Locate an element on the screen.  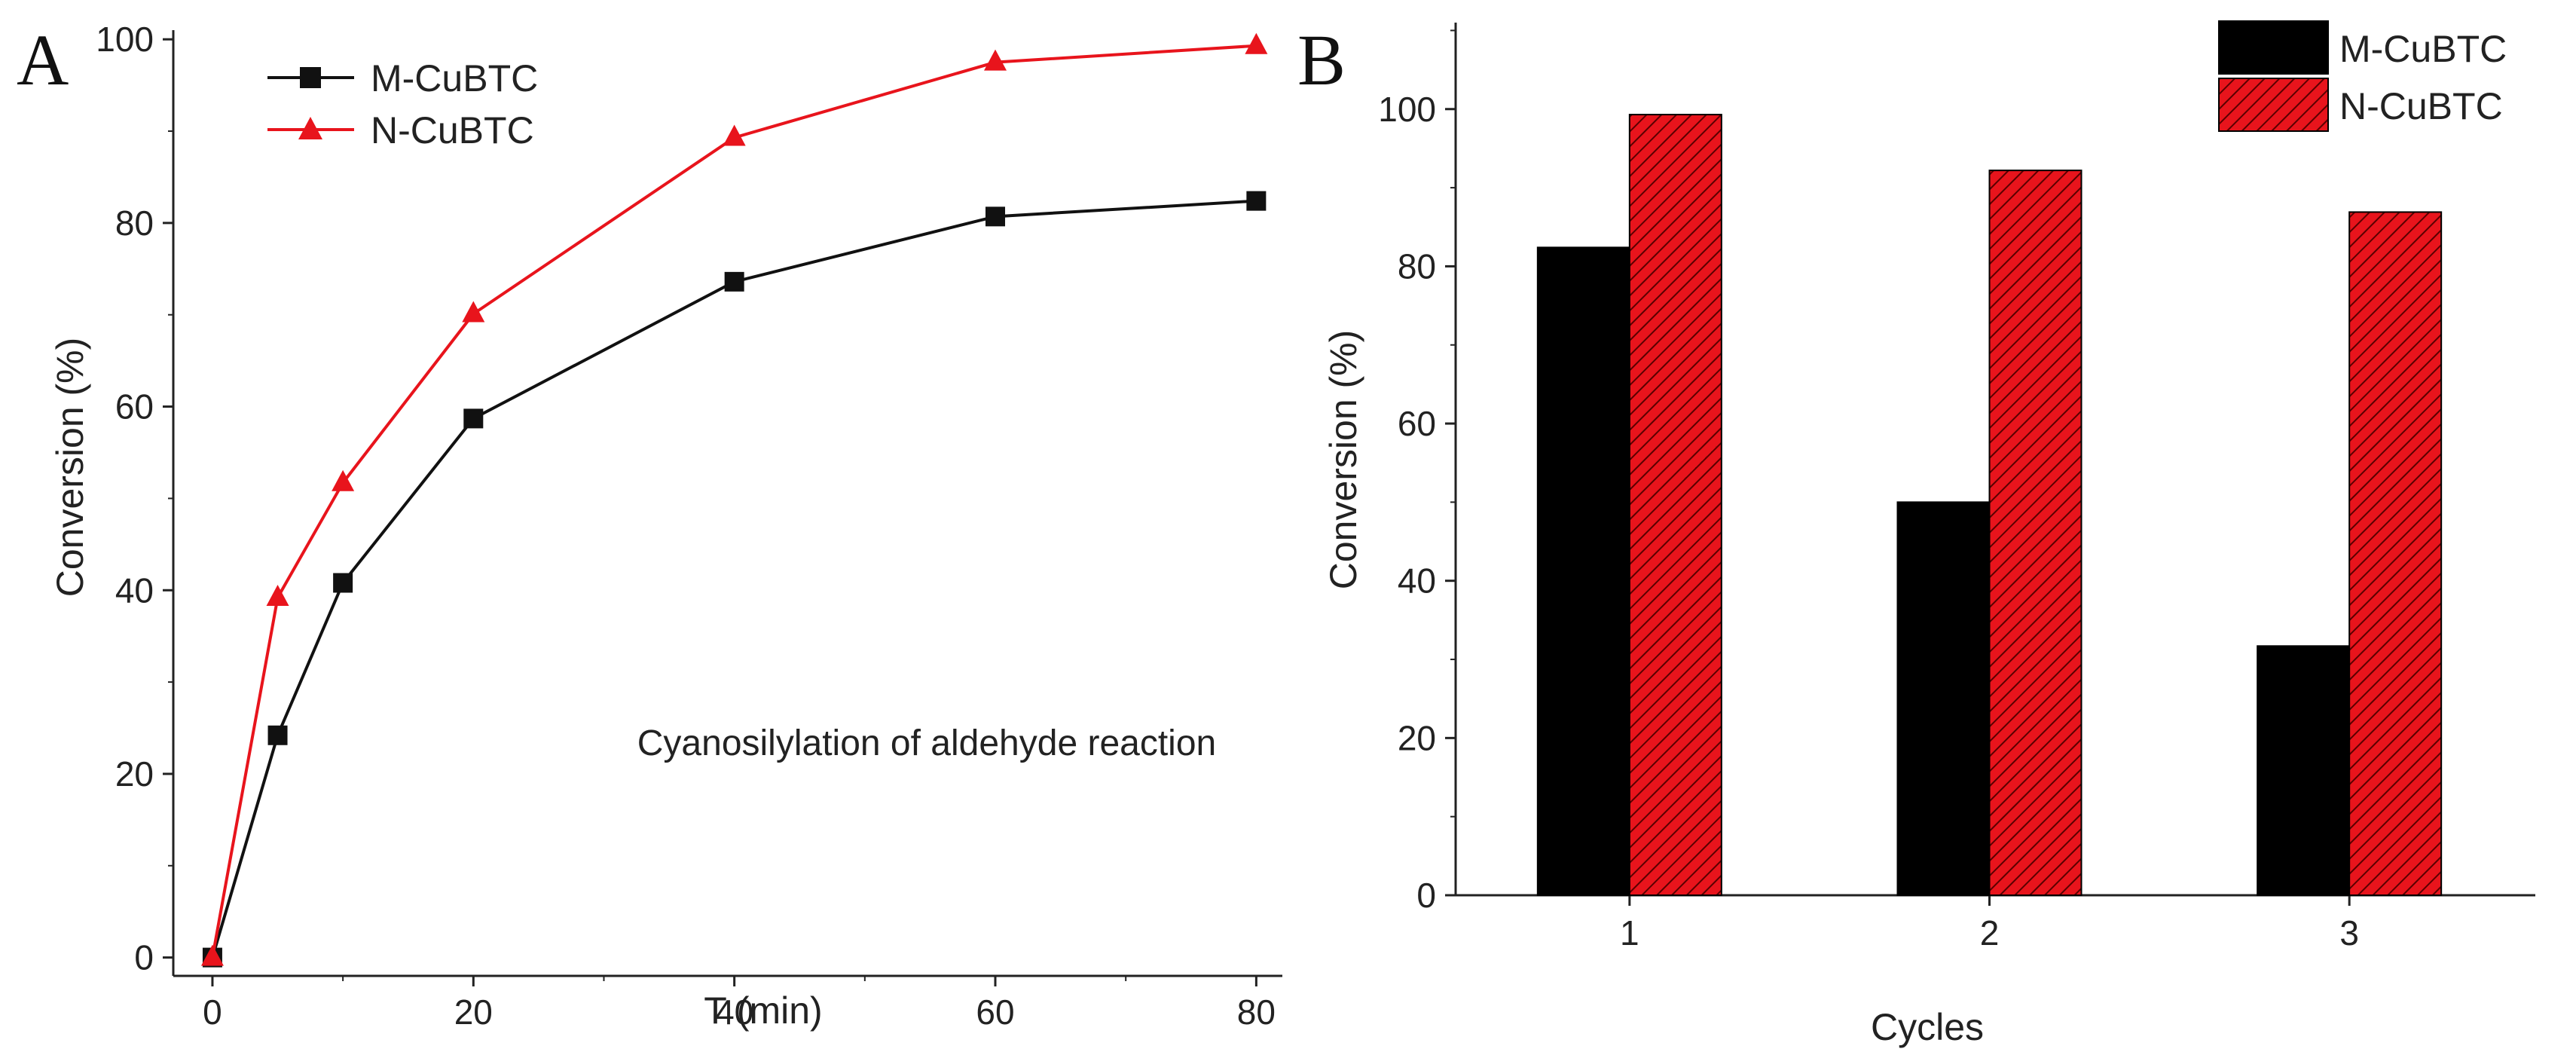
legend-swatch-m-cubtc is located at coordinates (2273, 47).